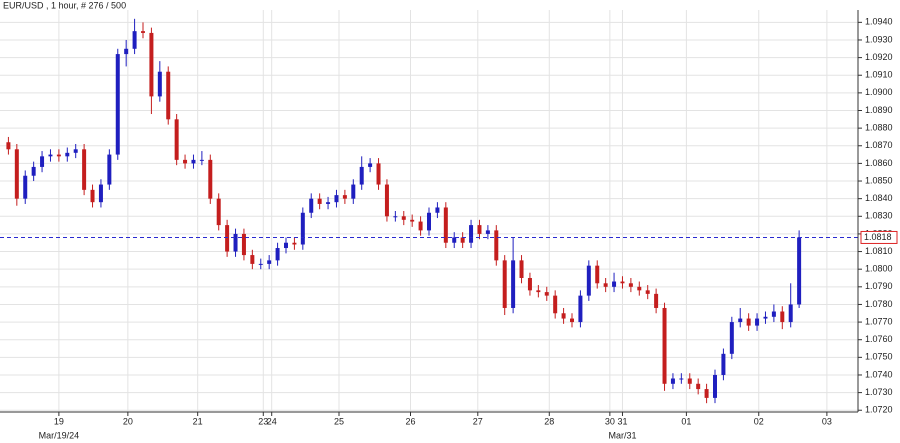 This screenshot has height=443, width=900. I want to click on y-tick-label: 1.0790, so click(879, 286).